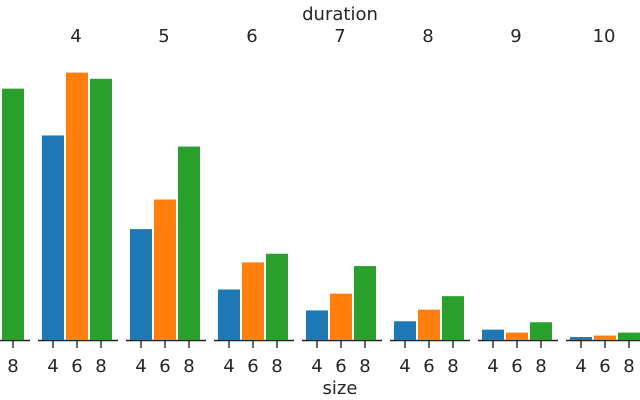 The height and width of the screenshot is (400, 640). Describe the element at coordinates (340, 388) in the screenshot. I see `x-axis-label: size` at that location.